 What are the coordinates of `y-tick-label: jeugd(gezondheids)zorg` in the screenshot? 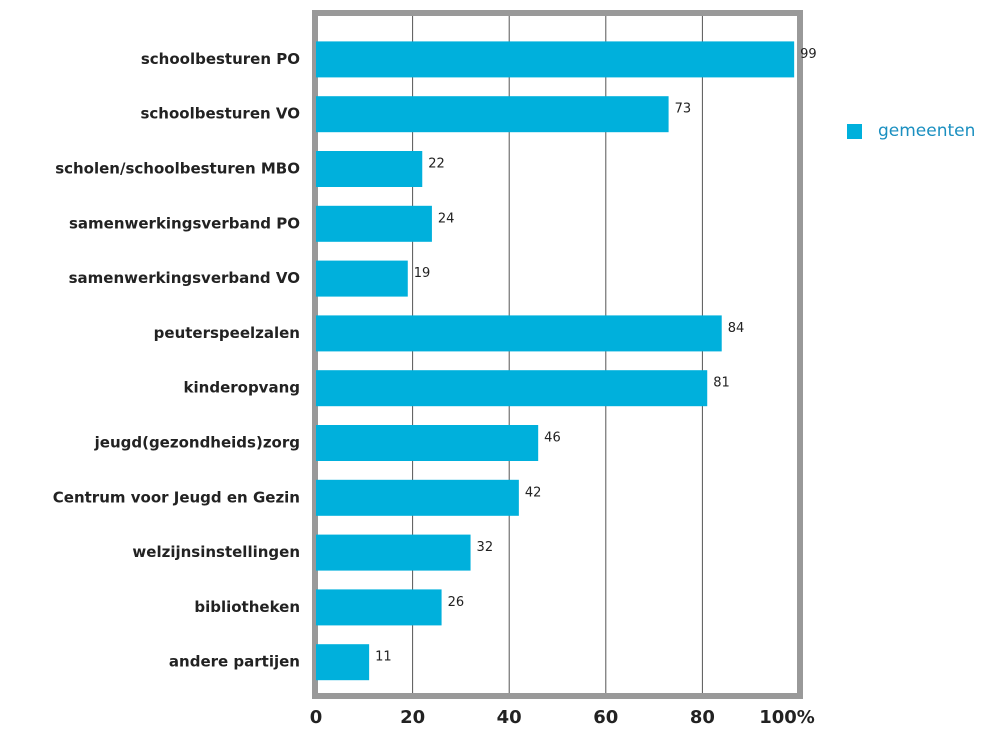 It's located at (197, 443).